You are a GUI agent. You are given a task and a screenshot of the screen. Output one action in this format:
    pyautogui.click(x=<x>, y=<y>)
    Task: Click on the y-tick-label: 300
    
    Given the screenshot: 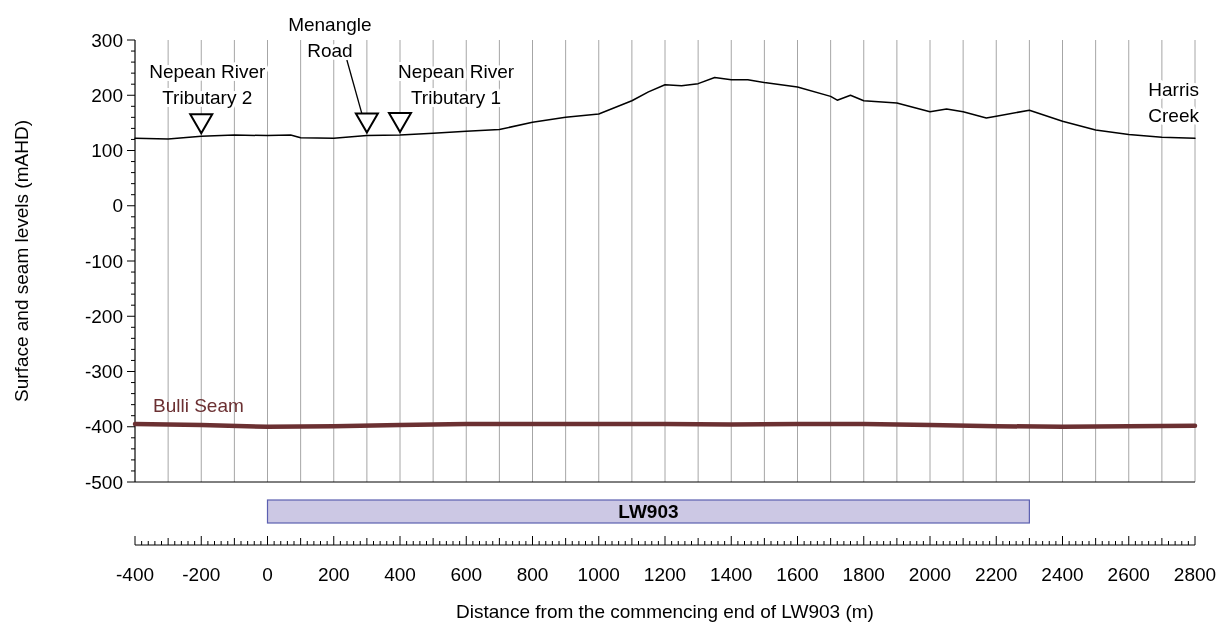 What is the action you would take?
    pyautogui.click(x=107, y=40)
    